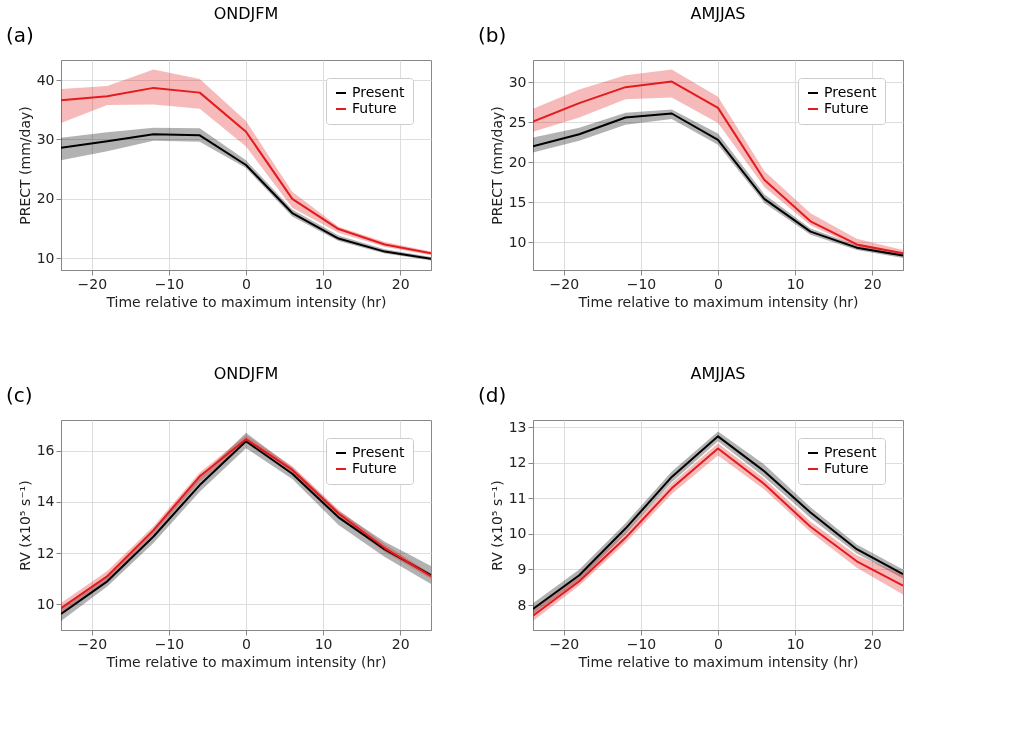 This screenshot has height=740, width=1030. Describe the element at coordinates (45, 501) in the screenshot. I see `y-tick-label: 14` at that location.